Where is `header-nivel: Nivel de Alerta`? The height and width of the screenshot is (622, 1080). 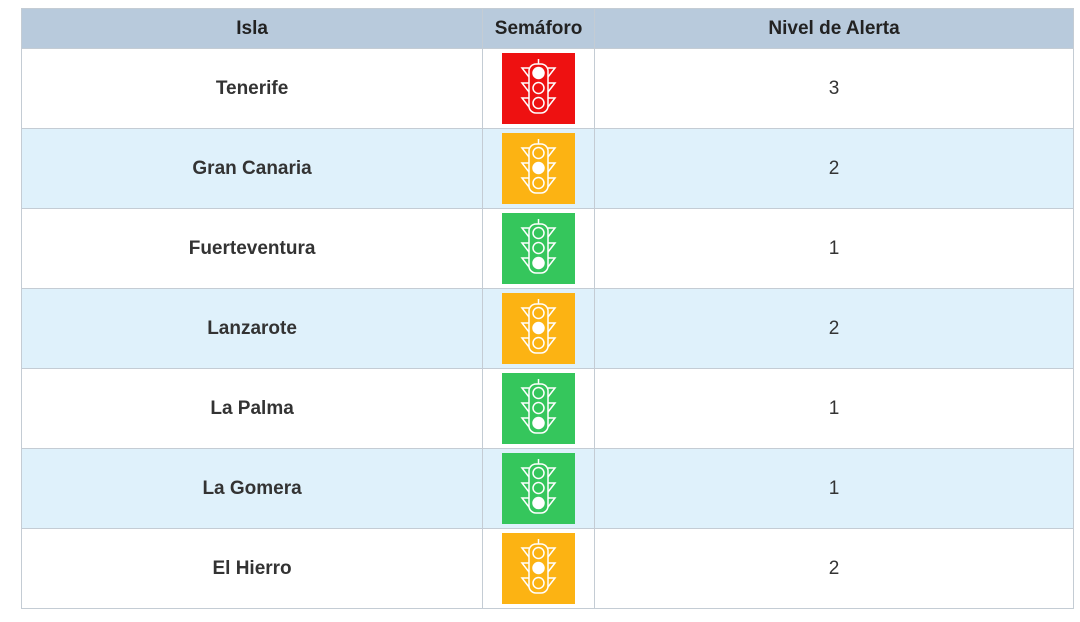 header-nivel: Nivel de Alerta is located at coordinates (834, 28).